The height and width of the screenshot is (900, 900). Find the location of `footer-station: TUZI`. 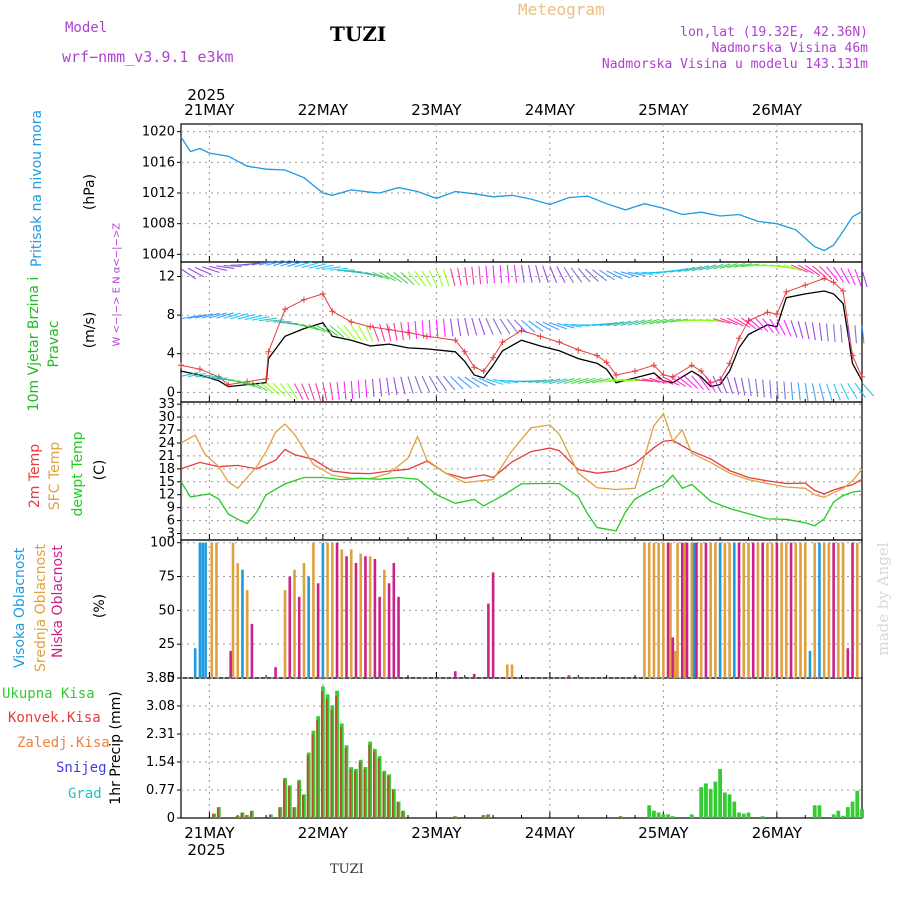

footer-station: TUZI is located at coordinates (347, 869).